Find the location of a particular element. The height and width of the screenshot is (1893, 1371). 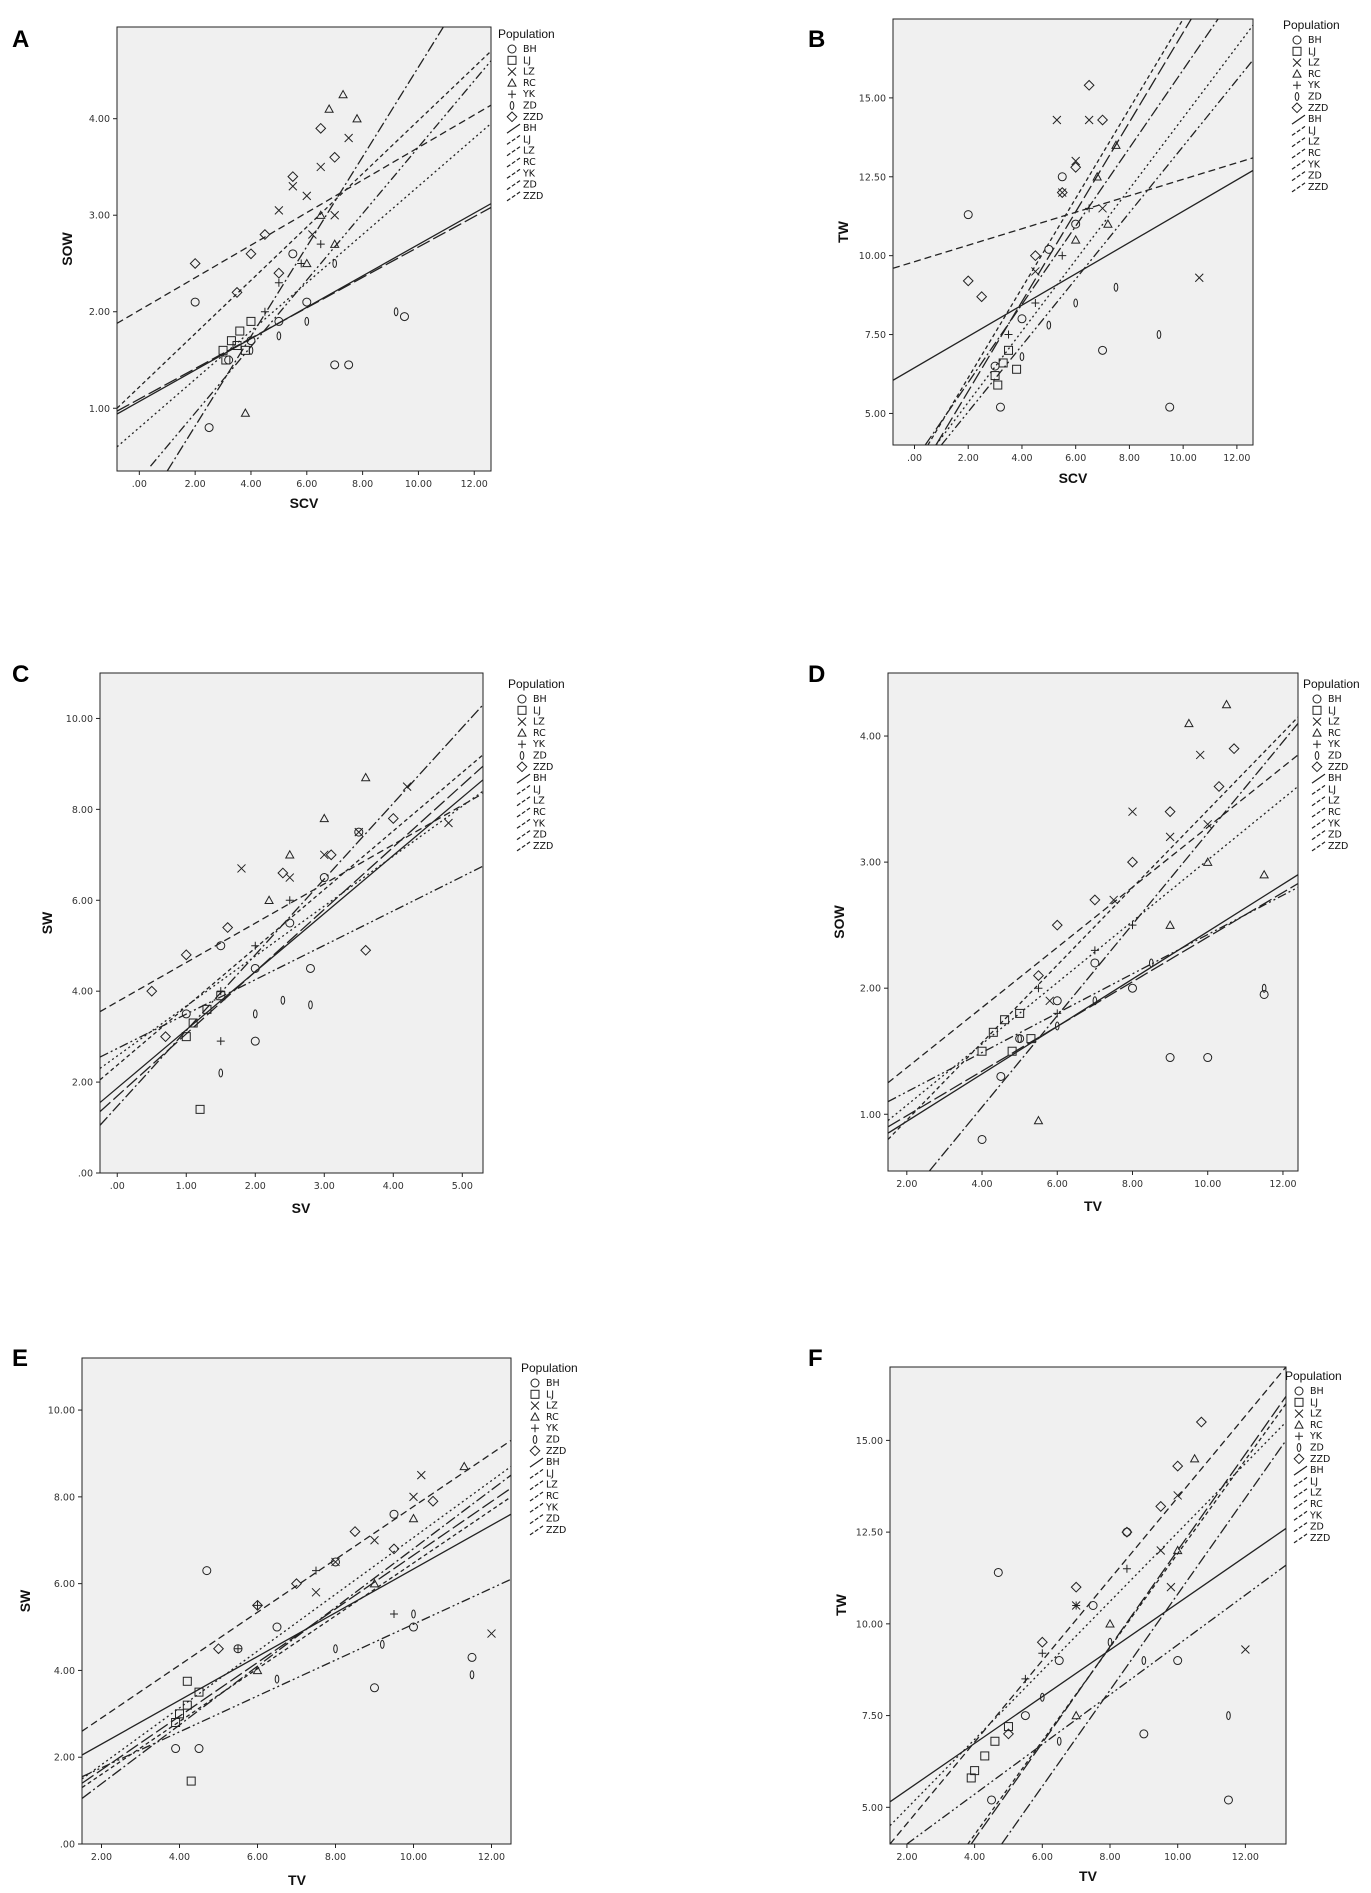

legend-label-line: BH is located at coordinates (540, 778).